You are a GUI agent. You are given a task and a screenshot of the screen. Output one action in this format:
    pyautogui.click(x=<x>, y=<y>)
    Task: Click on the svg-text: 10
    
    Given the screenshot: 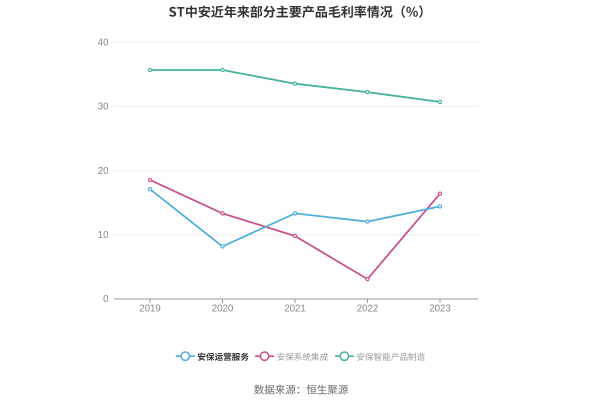 What is the action you would take?
    pyautogui.click(x=103, y=235)
    